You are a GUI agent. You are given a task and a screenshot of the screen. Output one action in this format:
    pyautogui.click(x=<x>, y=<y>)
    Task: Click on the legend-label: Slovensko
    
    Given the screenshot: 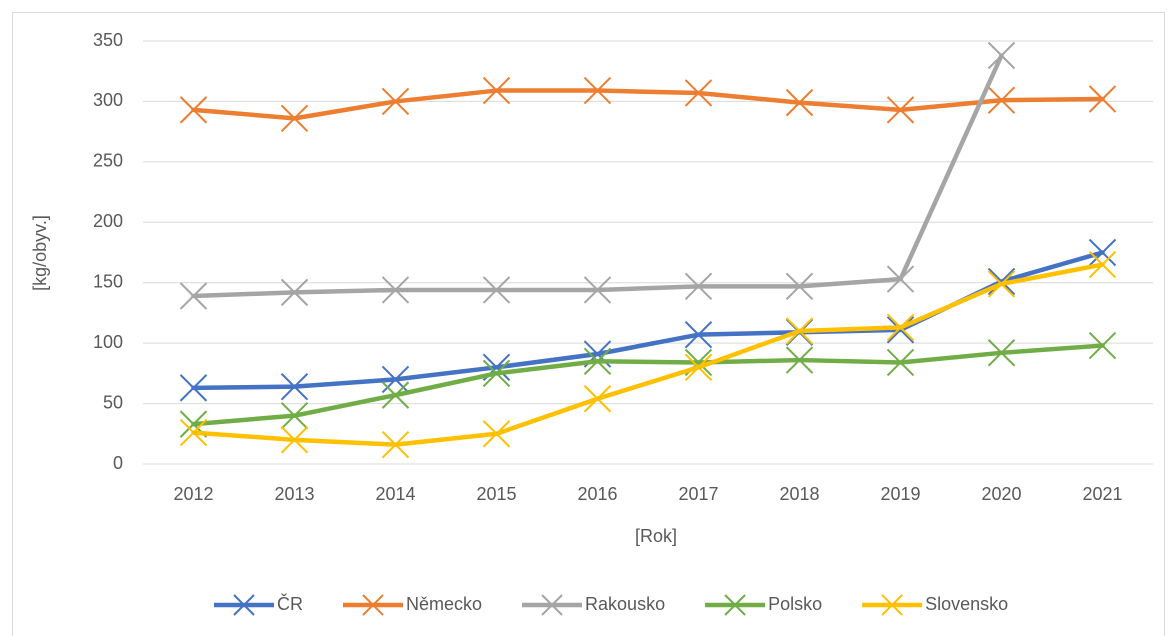 What is the action you would take?
    pyautogui.click(x=966, y=604)
    